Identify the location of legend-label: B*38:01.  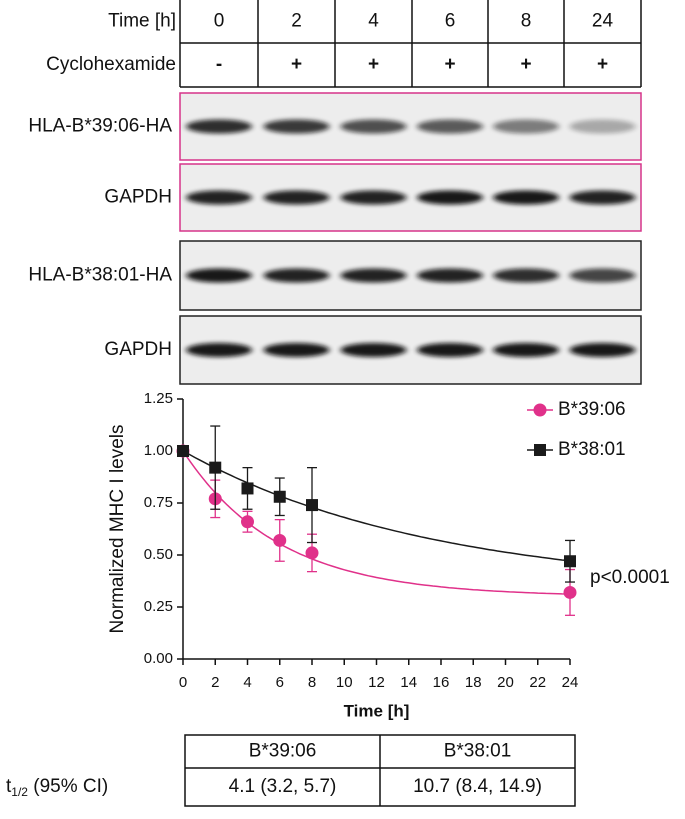
(592, 449).